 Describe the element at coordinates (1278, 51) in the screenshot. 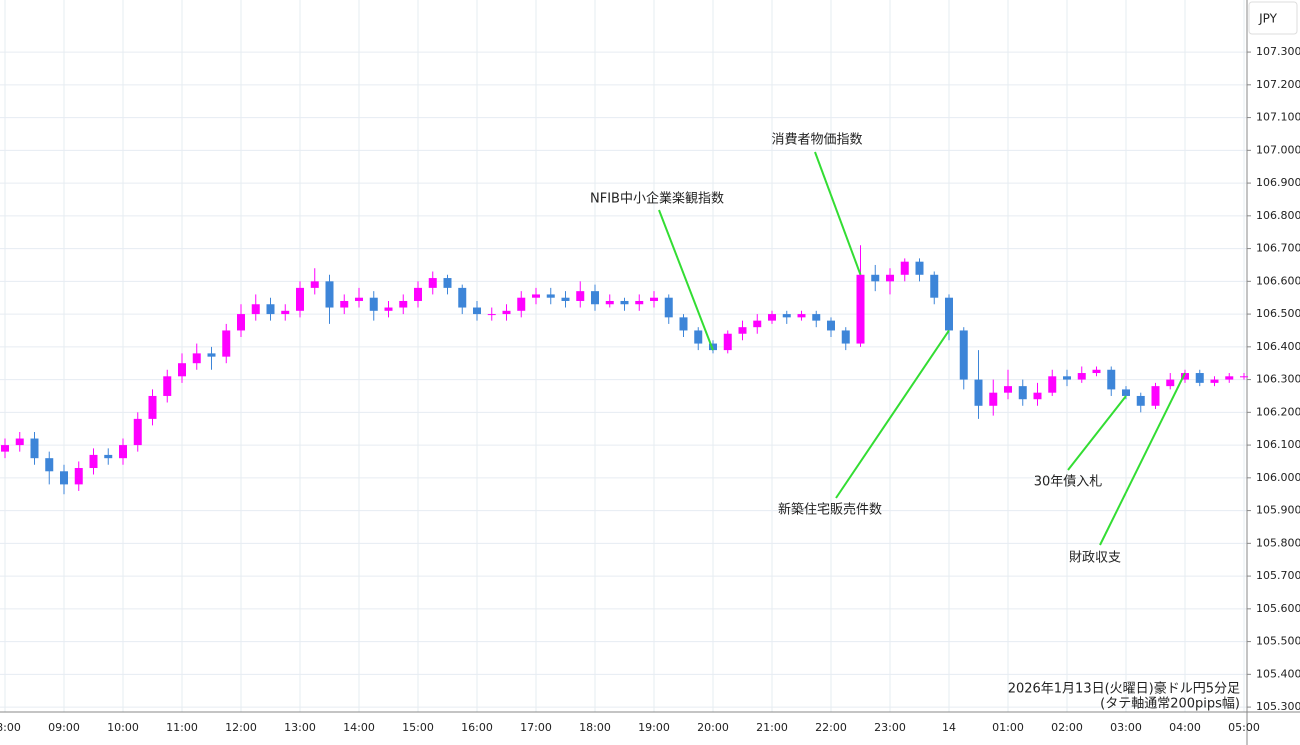

I see `y-tick-label: 107.300` at that location.